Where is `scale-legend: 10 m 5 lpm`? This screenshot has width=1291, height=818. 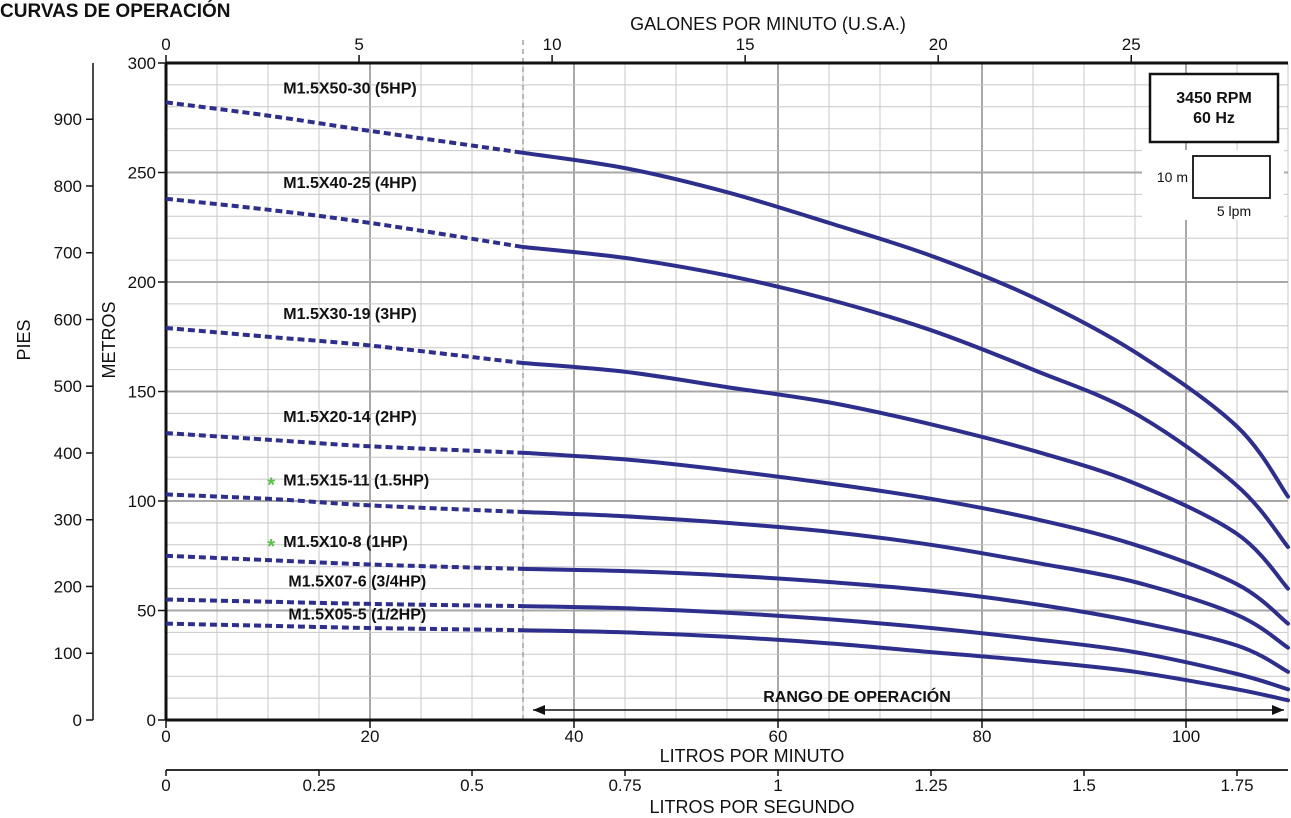
scale-legend: 10 m 5 lpm is located at coordinates (1213, 185).